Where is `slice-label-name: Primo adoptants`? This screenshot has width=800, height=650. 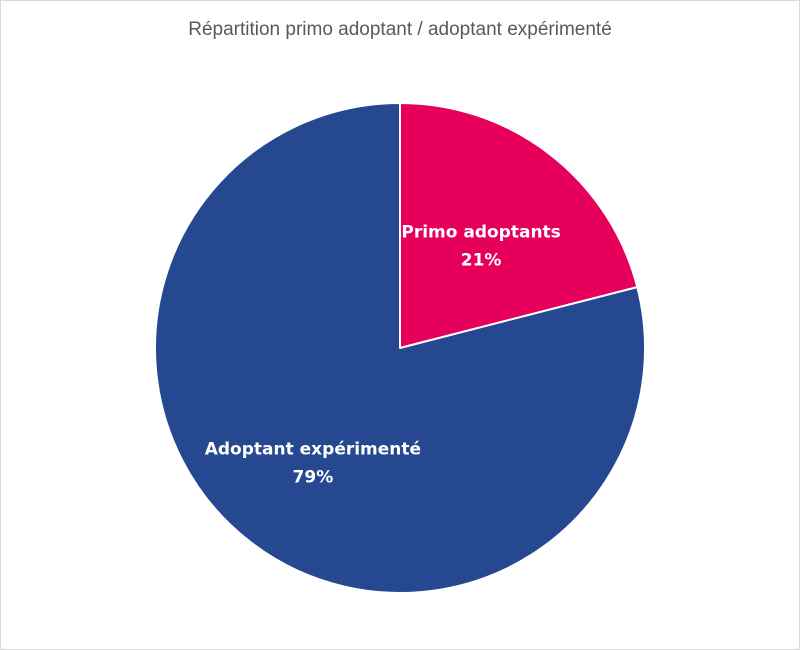 slice-label-name: Primo adoptants is located at coordinates (480, 232).